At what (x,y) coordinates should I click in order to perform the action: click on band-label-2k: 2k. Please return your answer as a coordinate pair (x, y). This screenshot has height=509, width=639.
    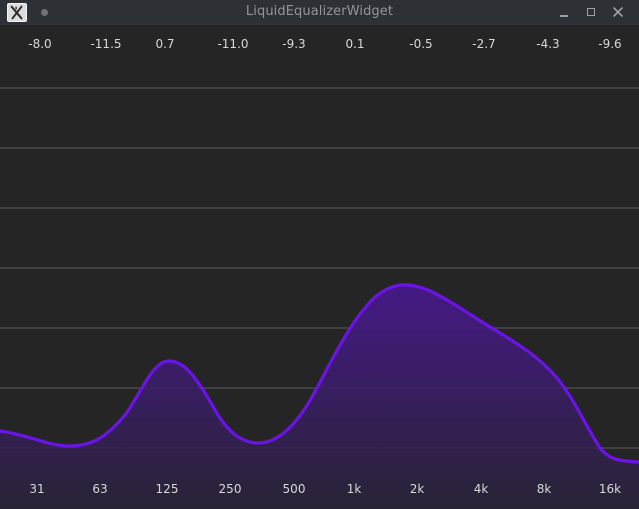
    Looking at the image, I should click on (417, 489).